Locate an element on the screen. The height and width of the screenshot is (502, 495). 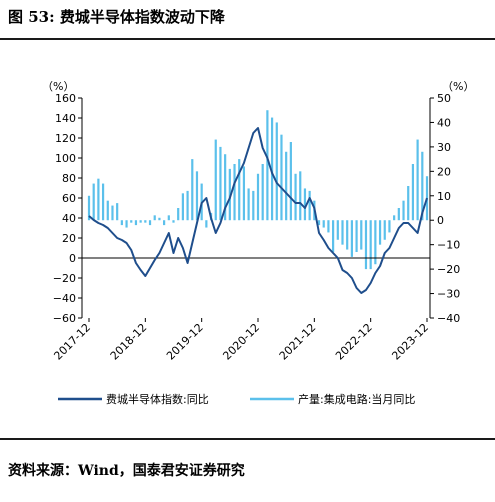
source-divider is located at coordinates (247, 439).